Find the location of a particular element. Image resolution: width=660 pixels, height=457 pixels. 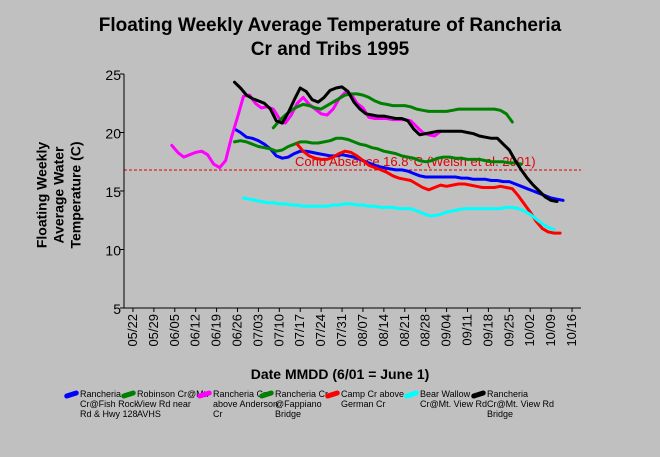

x-tick-label: 07/24 is located at coordinates (320, 330).